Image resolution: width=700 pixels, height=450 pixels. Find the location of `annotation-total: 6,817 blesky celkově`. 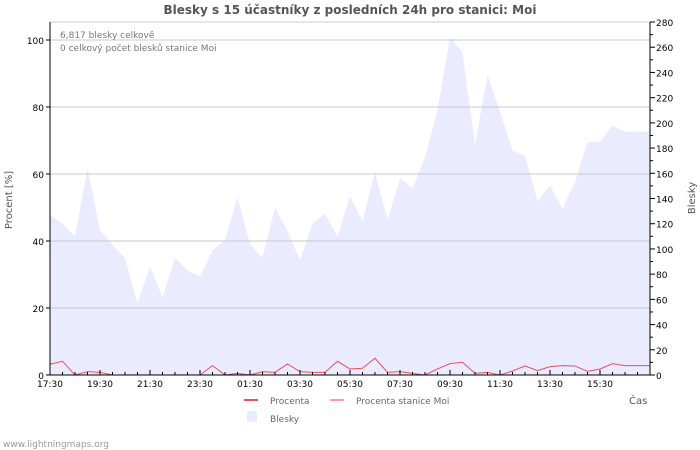

annotation-total: 6,817 blesky celkově is located at coordinates (107, 36).